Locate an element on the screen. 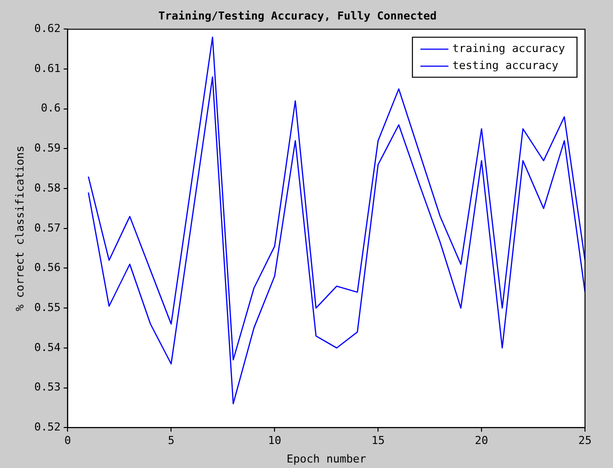 This screenshot has height=468, width=613. y-tick-label: 0.56 is located at coordinates (47, 267).